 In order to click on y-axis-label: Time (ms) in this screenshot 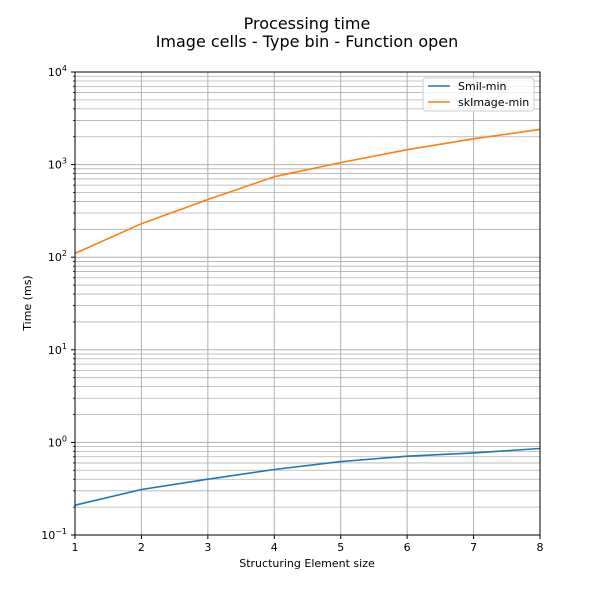, I will do `click(27, 303)`.